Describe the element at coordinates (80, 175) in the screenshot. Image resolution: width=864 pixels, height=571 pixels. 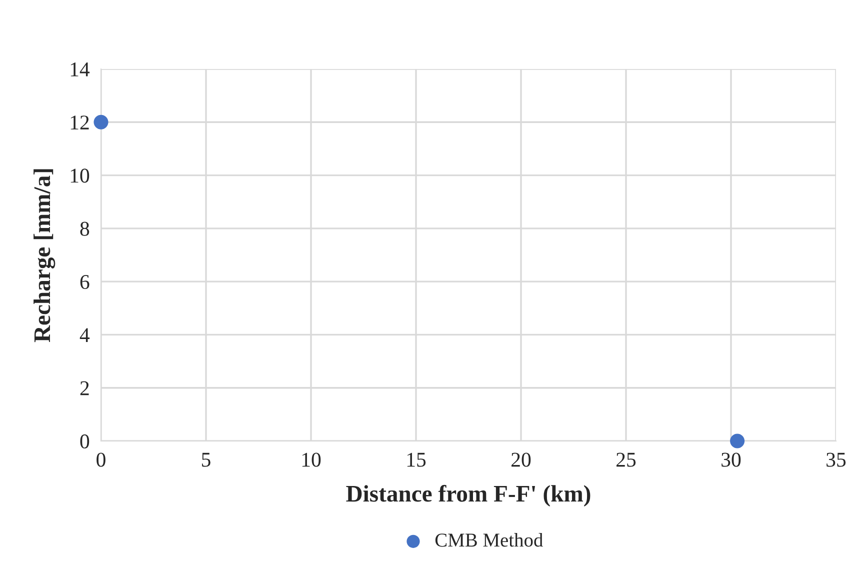
I see `y-tick-label: 10` at that location.